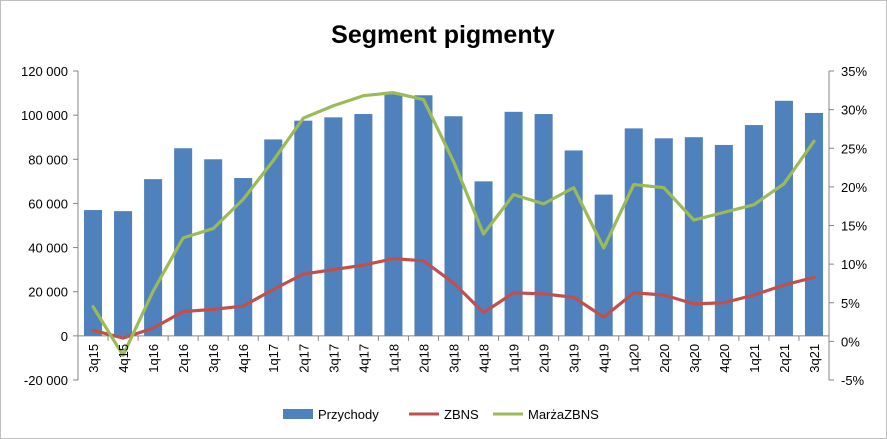 The width and height of the screenshot is (887, 439). What do you see at coordinates (64, 336) in the screenshot?
I see `y-left-tick-label: 0` at bounding box center [64, 336].